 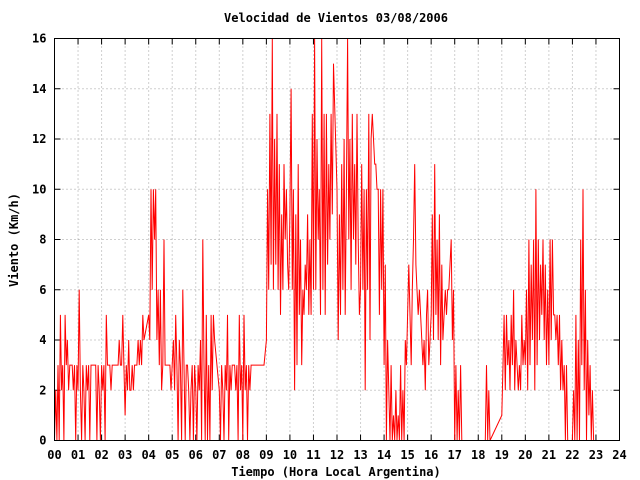 I want to click on y-tick-label: 16, so click(x=39, y=39).